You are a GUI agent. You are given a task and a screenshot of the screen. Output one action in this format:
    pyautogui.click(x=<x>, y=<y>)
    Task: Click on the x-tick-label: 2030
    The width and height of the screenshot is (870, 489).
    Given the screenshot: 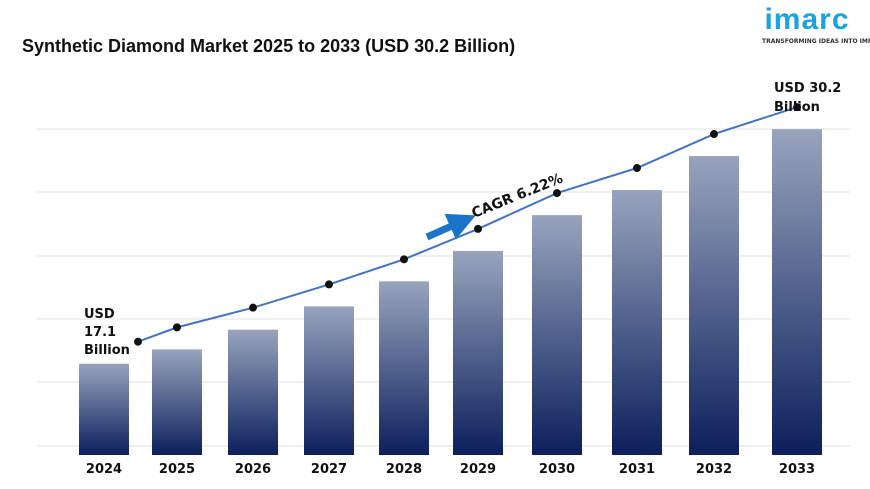 What is the action you would take?
    pyautogui.click(x=557, y=469)
    